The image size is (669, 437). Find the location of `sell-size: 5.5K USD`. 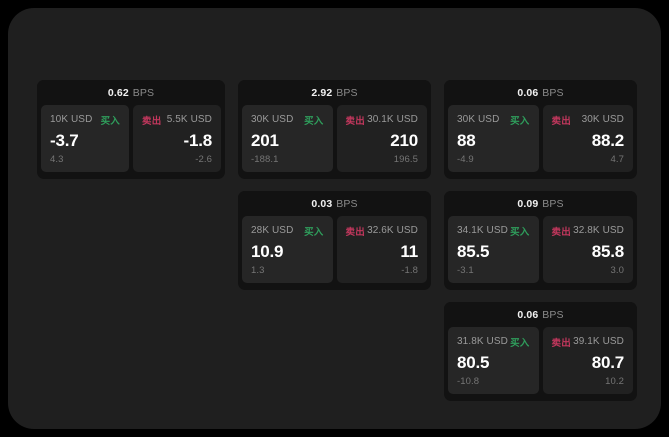

sell-size: 5.5K USD is located at coordinates (189, 119).